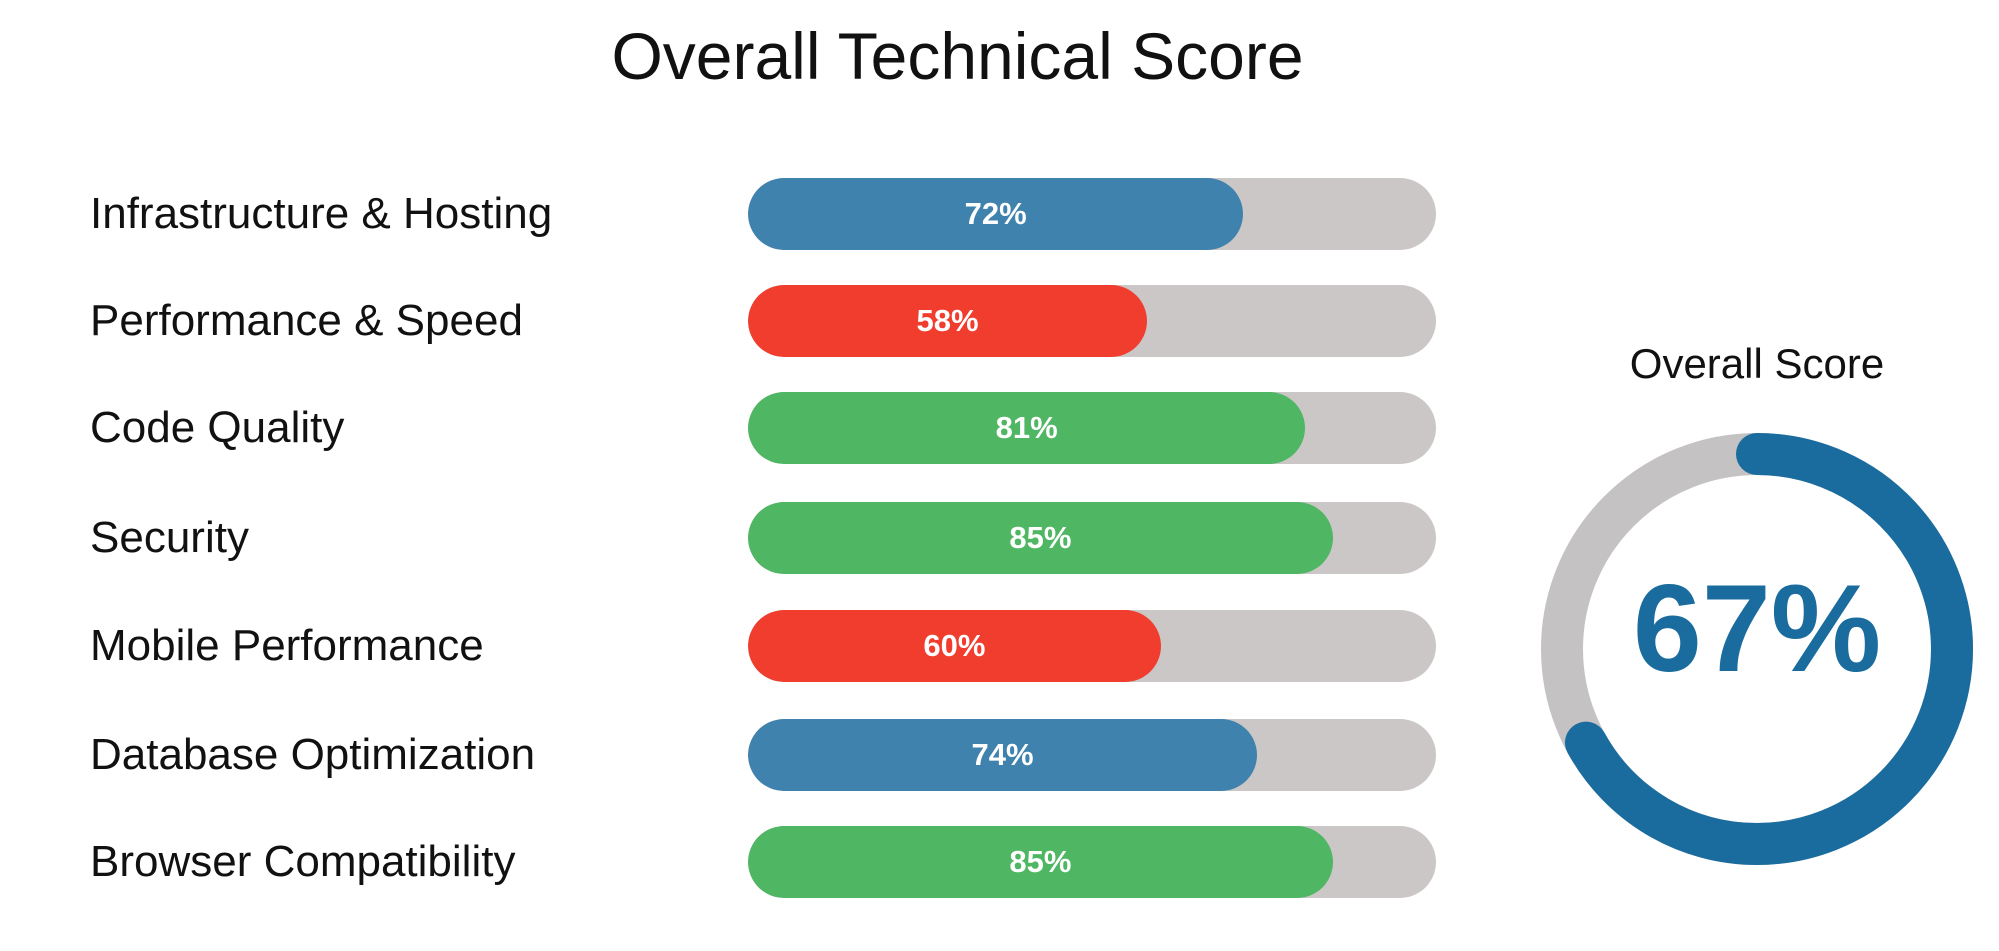 The width and height of the screenshot is (1999, 951). I want to click on bar-fill: 58%, so click(948, 321).